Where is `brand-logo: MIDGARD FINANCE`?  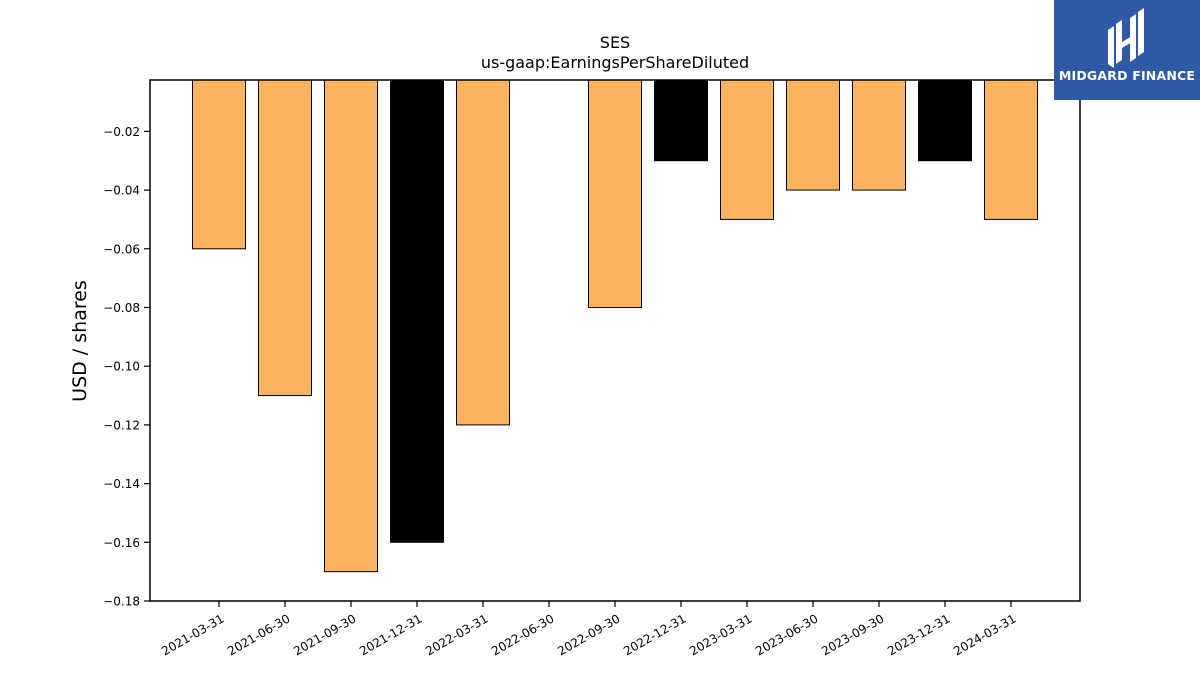
brand-logo: MIDGARD FINANCE is located at coordinates (1127, 50).